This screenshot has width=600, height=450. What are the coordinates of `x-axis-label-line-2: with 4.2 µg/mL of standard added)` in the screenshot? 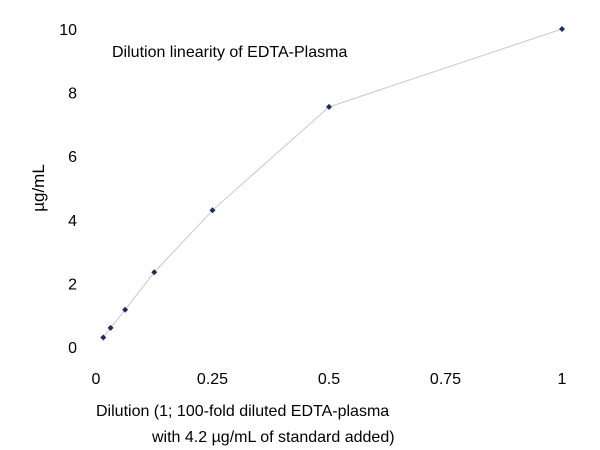 It's located at (273, 437).